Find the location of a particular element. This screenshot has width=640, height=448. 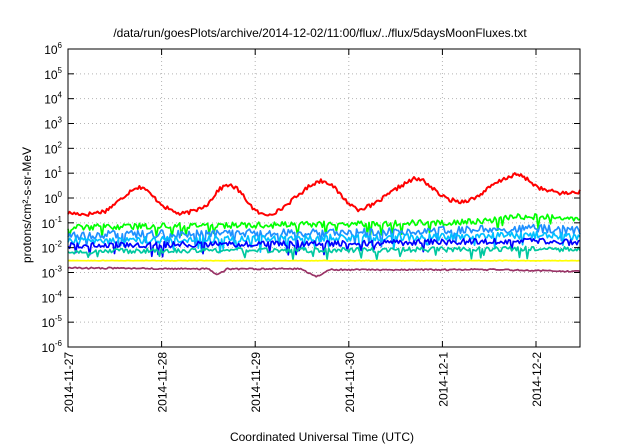

y-tick-exponent: -3 is located at coordinates (59, 269).